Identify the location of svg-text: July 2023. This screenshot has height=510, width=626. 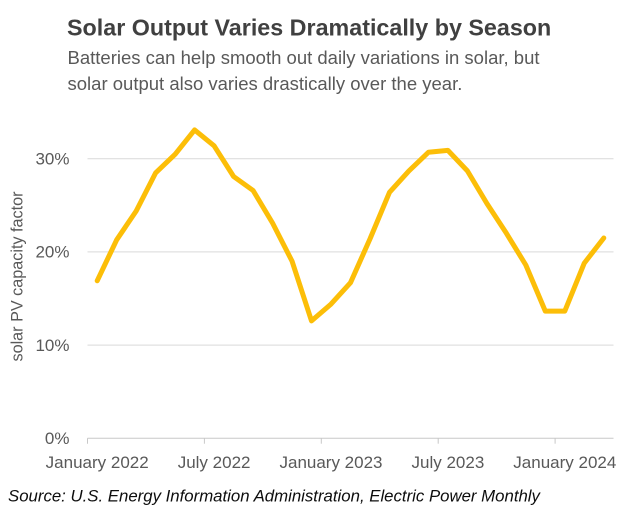
(448, 462).